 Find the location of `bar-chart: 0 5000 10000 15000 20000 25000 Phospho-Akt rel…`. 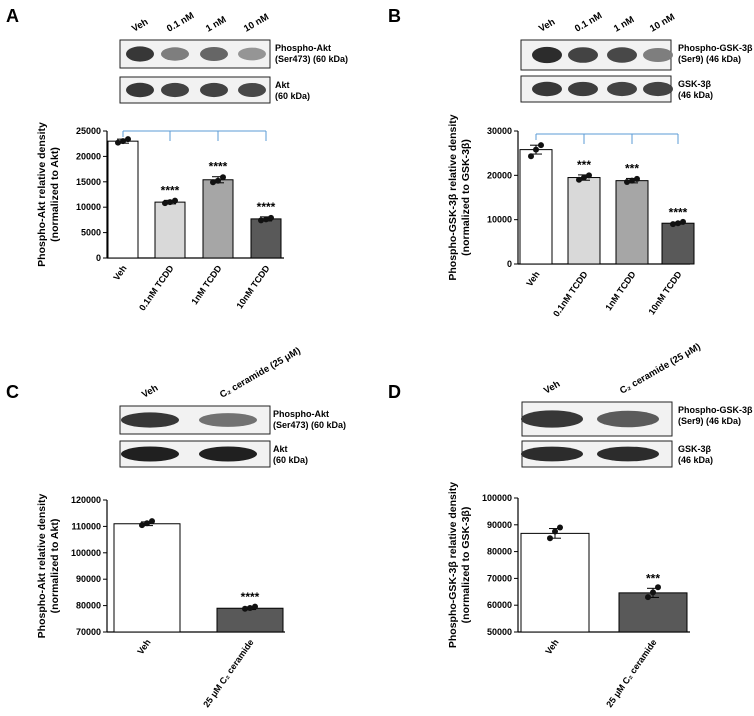

bar-chart: 0 5000 10000 15000 20000 25000 Phospho-Akt rel… is located at coordinates (160, 217).